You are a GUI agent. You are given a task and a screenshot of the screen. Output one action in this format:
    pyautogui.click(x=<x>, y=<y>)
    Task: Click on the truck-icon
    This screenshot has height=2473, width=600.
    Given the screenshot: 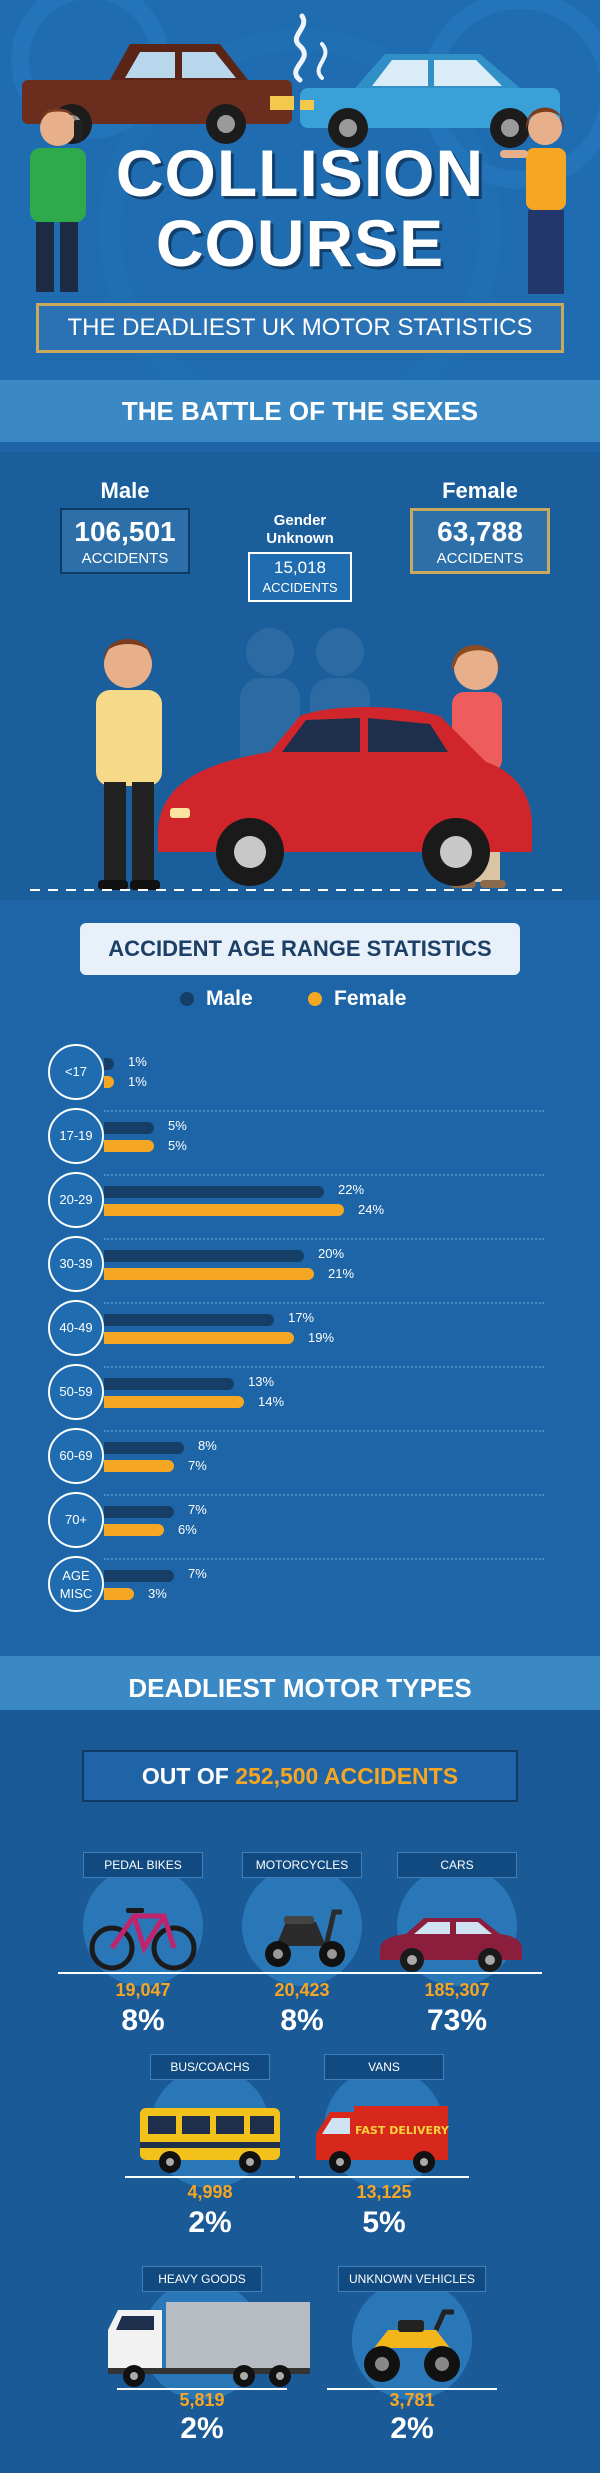 What is the action you would take?
    pyautogui.click(x=209, y=2344)
    